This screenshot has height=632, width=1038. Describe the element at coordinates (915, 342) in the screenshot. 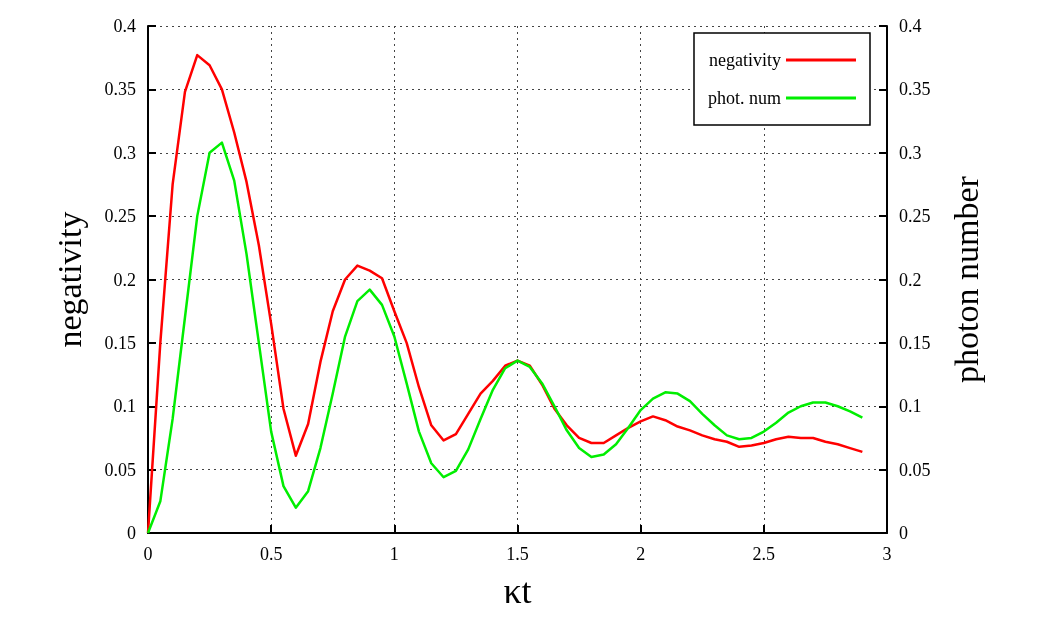

I see `y2-tick-label: 0.15` at that location.